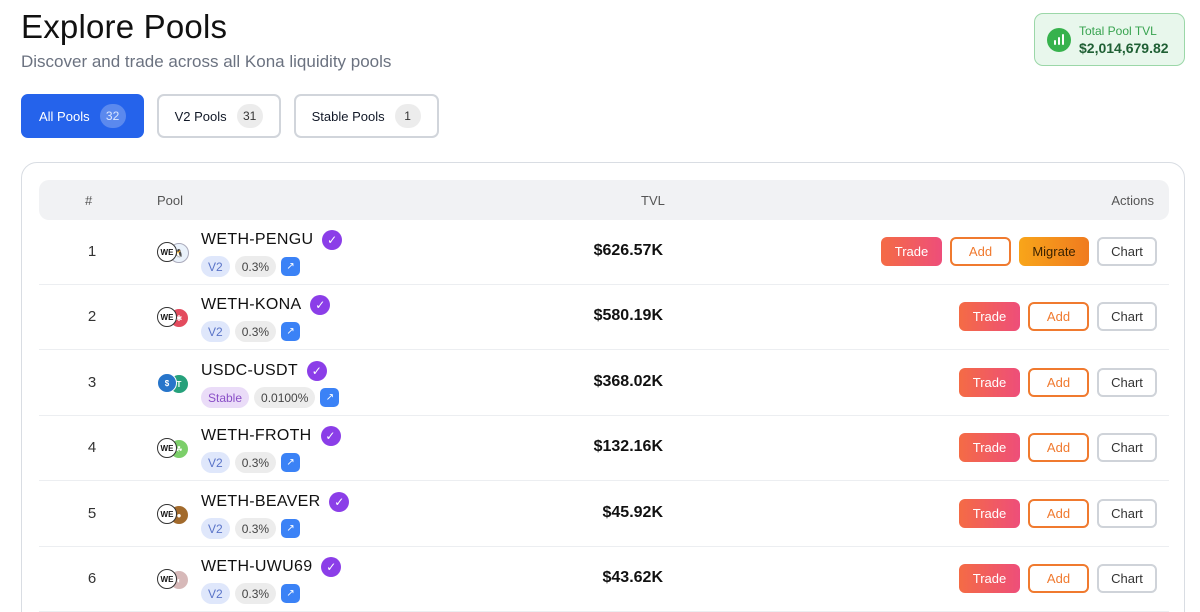 This screenshot has width=1200, height=612. I want to click on pool-name-text: WETH-FROTH, so click(256, 435).